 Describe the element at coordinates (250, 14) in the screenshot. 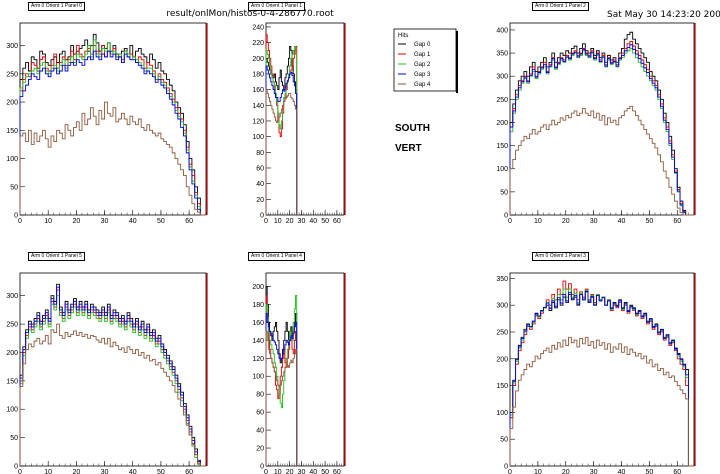

I see `header-file: result/onlMon/histos-0-4-286770.root` at that location.